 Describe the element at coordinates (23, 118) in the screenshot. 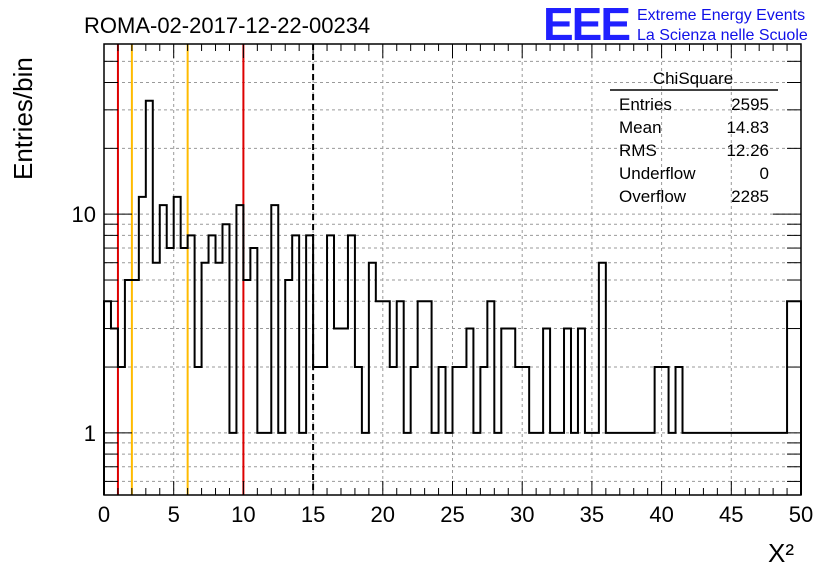

I see `y-axis-title: Entries/bin` at that location.